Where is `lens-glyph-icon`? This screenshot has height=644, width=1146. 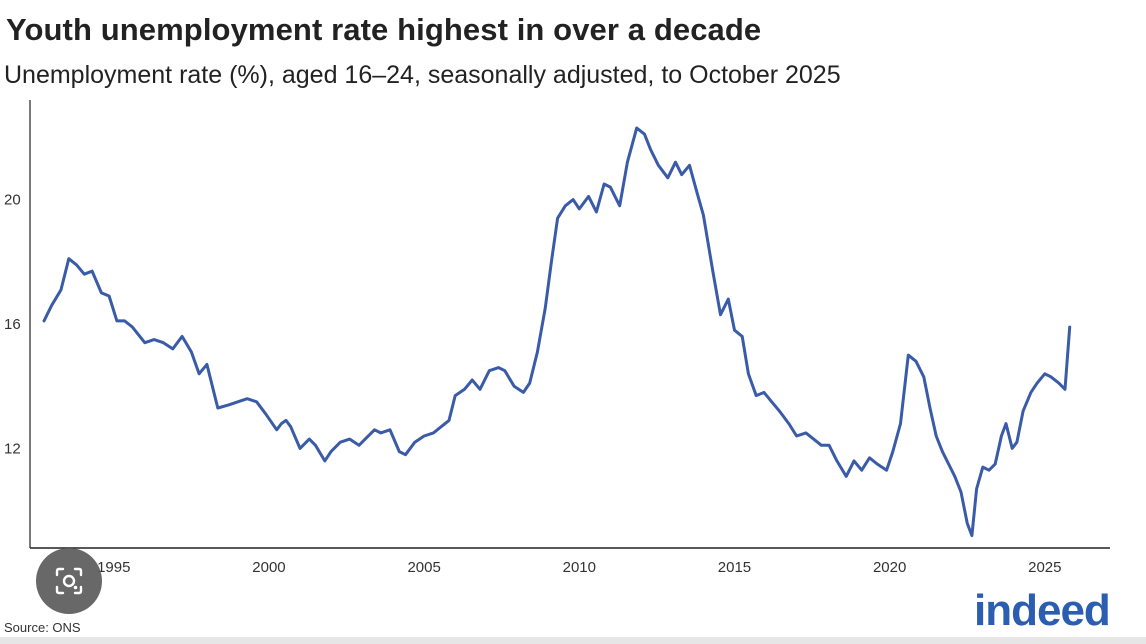 lens-glyph-icon is located at coordinates (69, 581).